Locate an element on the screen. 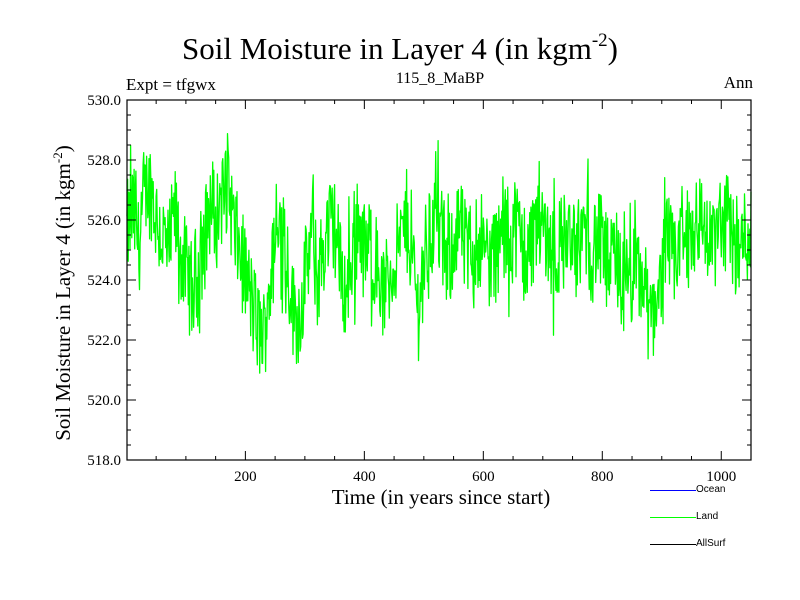  y-tick-label: 528.0 is located at coordinates (104, 161).